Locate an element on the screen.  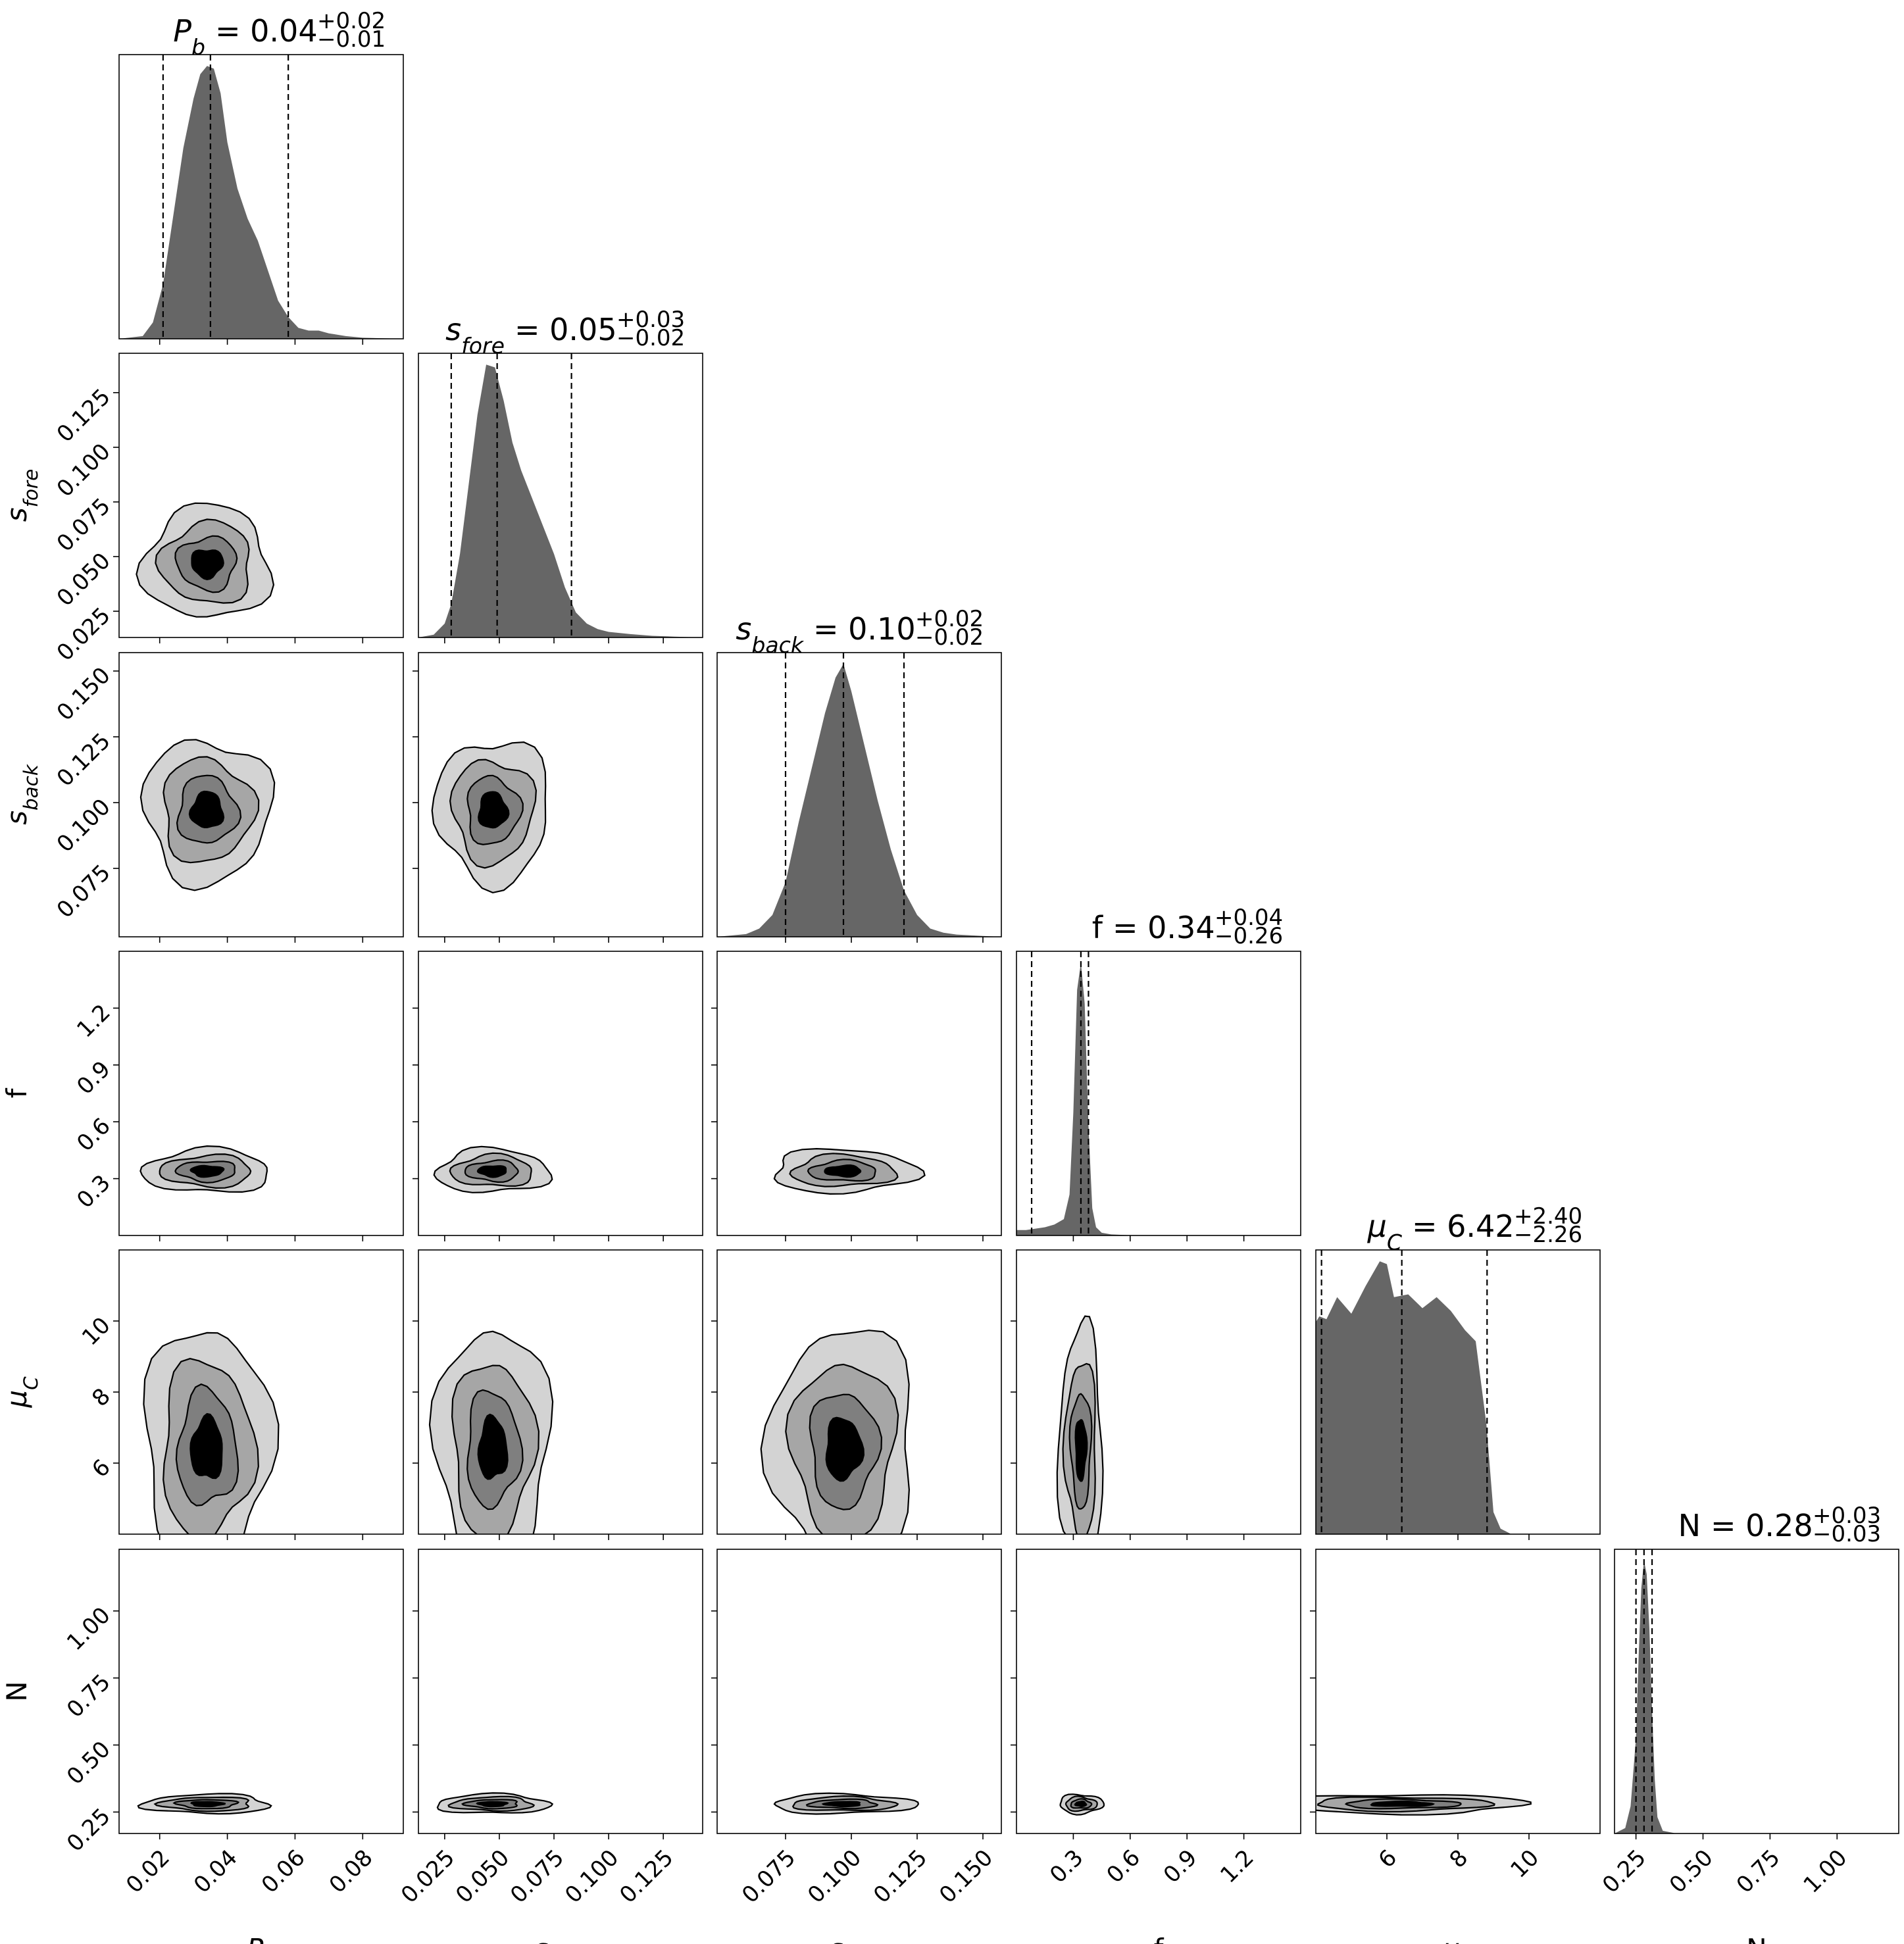
xtick-label-Pb-0: 0.02 is located at coordinates (148, 1872).